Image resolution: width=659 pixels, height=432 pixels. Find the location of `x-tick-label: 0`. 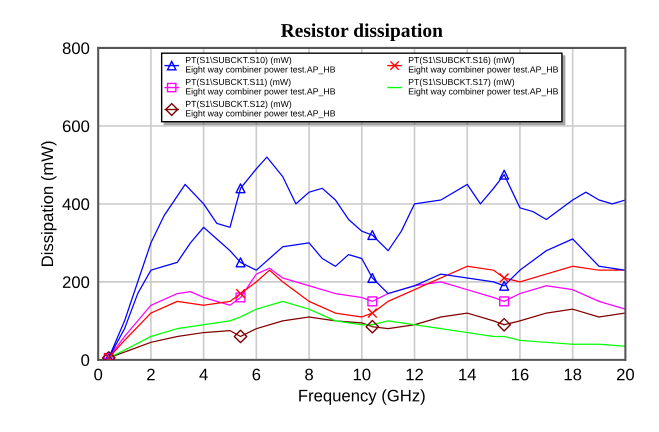

x-tick-label: 0 is located at coordinates (98, 374).